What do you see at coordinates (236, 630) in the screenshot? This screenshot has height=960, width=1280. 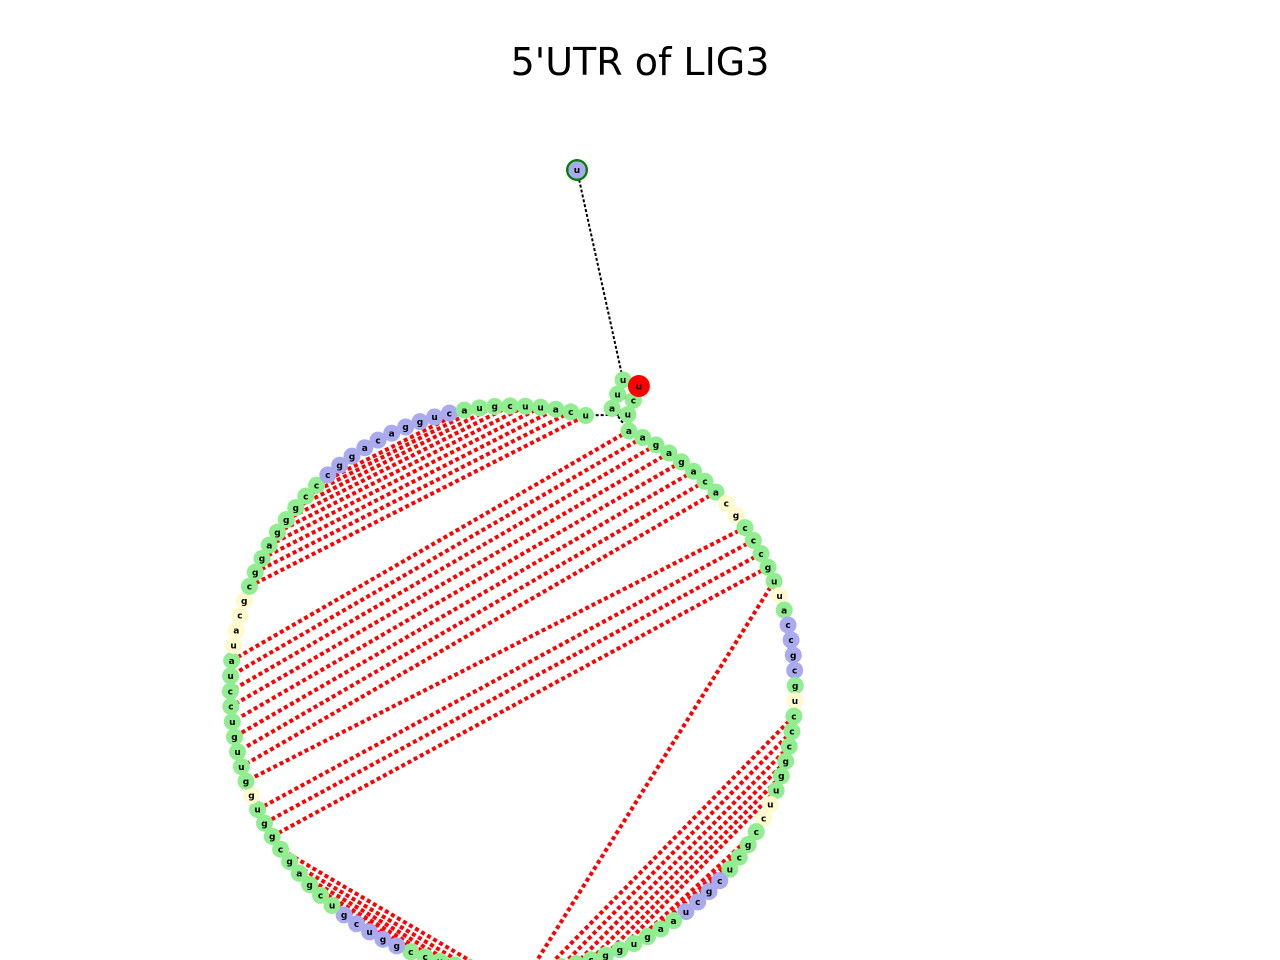 I see `nucleotide-loop_internal: a` at bounding box center [236, 630].